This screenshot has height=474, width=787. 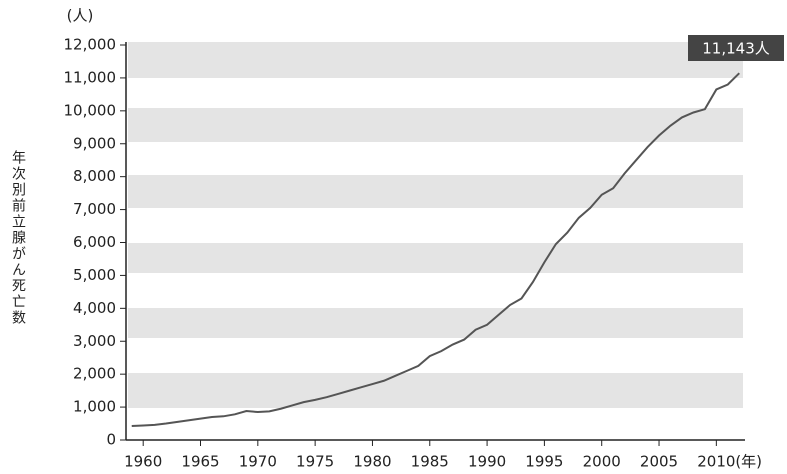 I want to click on y-tick-label: 5,000, so click(x=94, y=275).